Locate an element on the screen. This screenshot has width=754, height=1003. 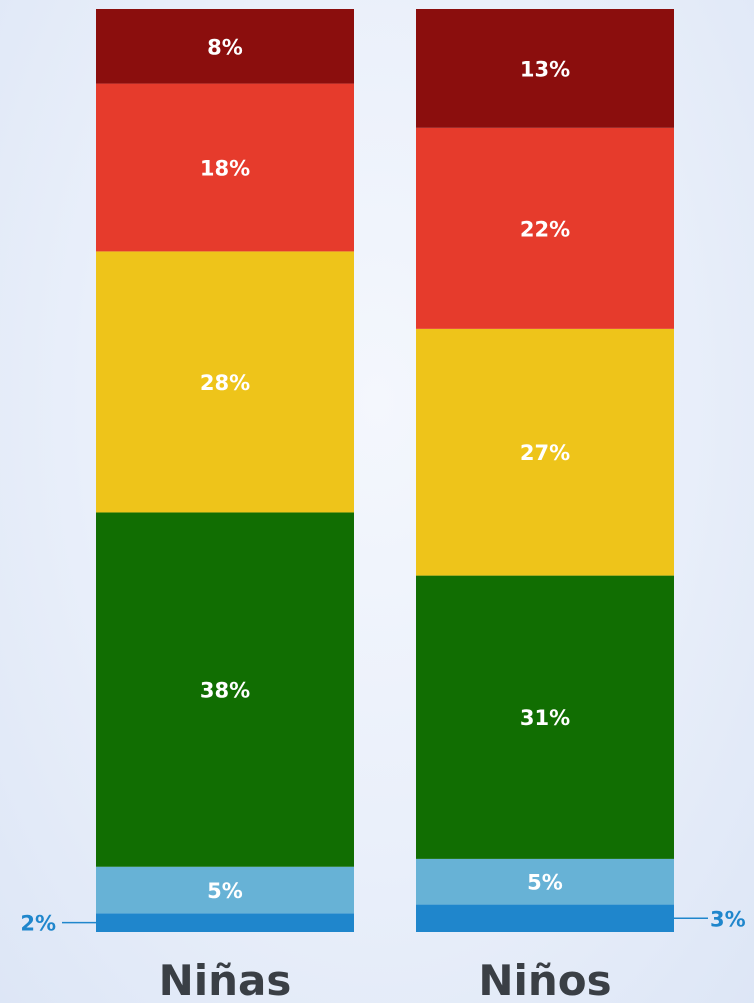
segment-label-0-2: 38% is located at coordinates (225, 691).